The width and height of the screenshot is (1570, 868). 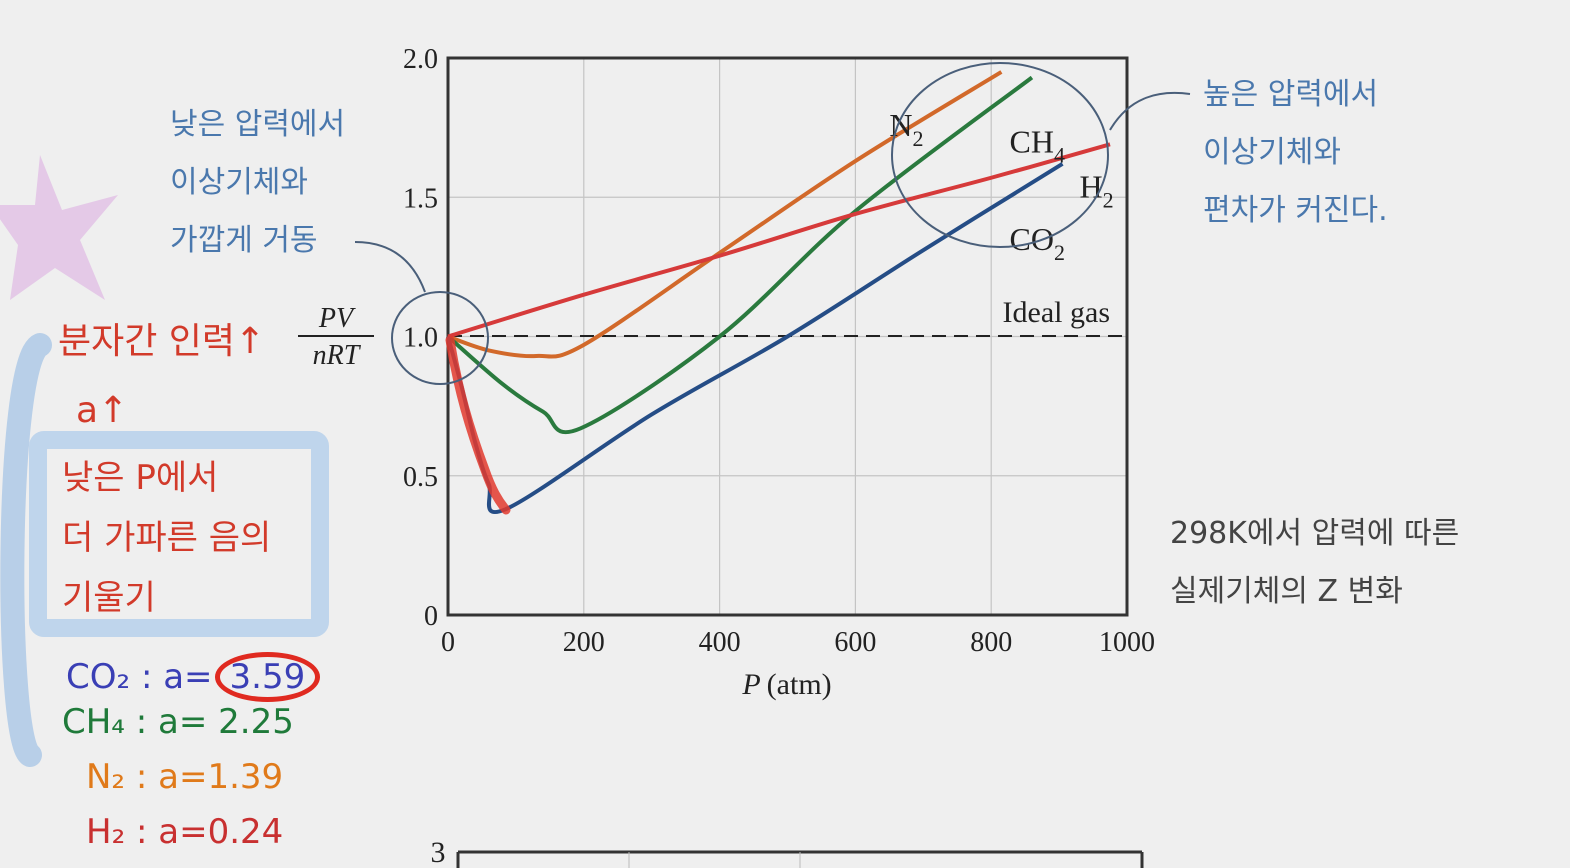 I want to click on ideal-gas-label: Ideal gas, so click(x=1056, y=312).